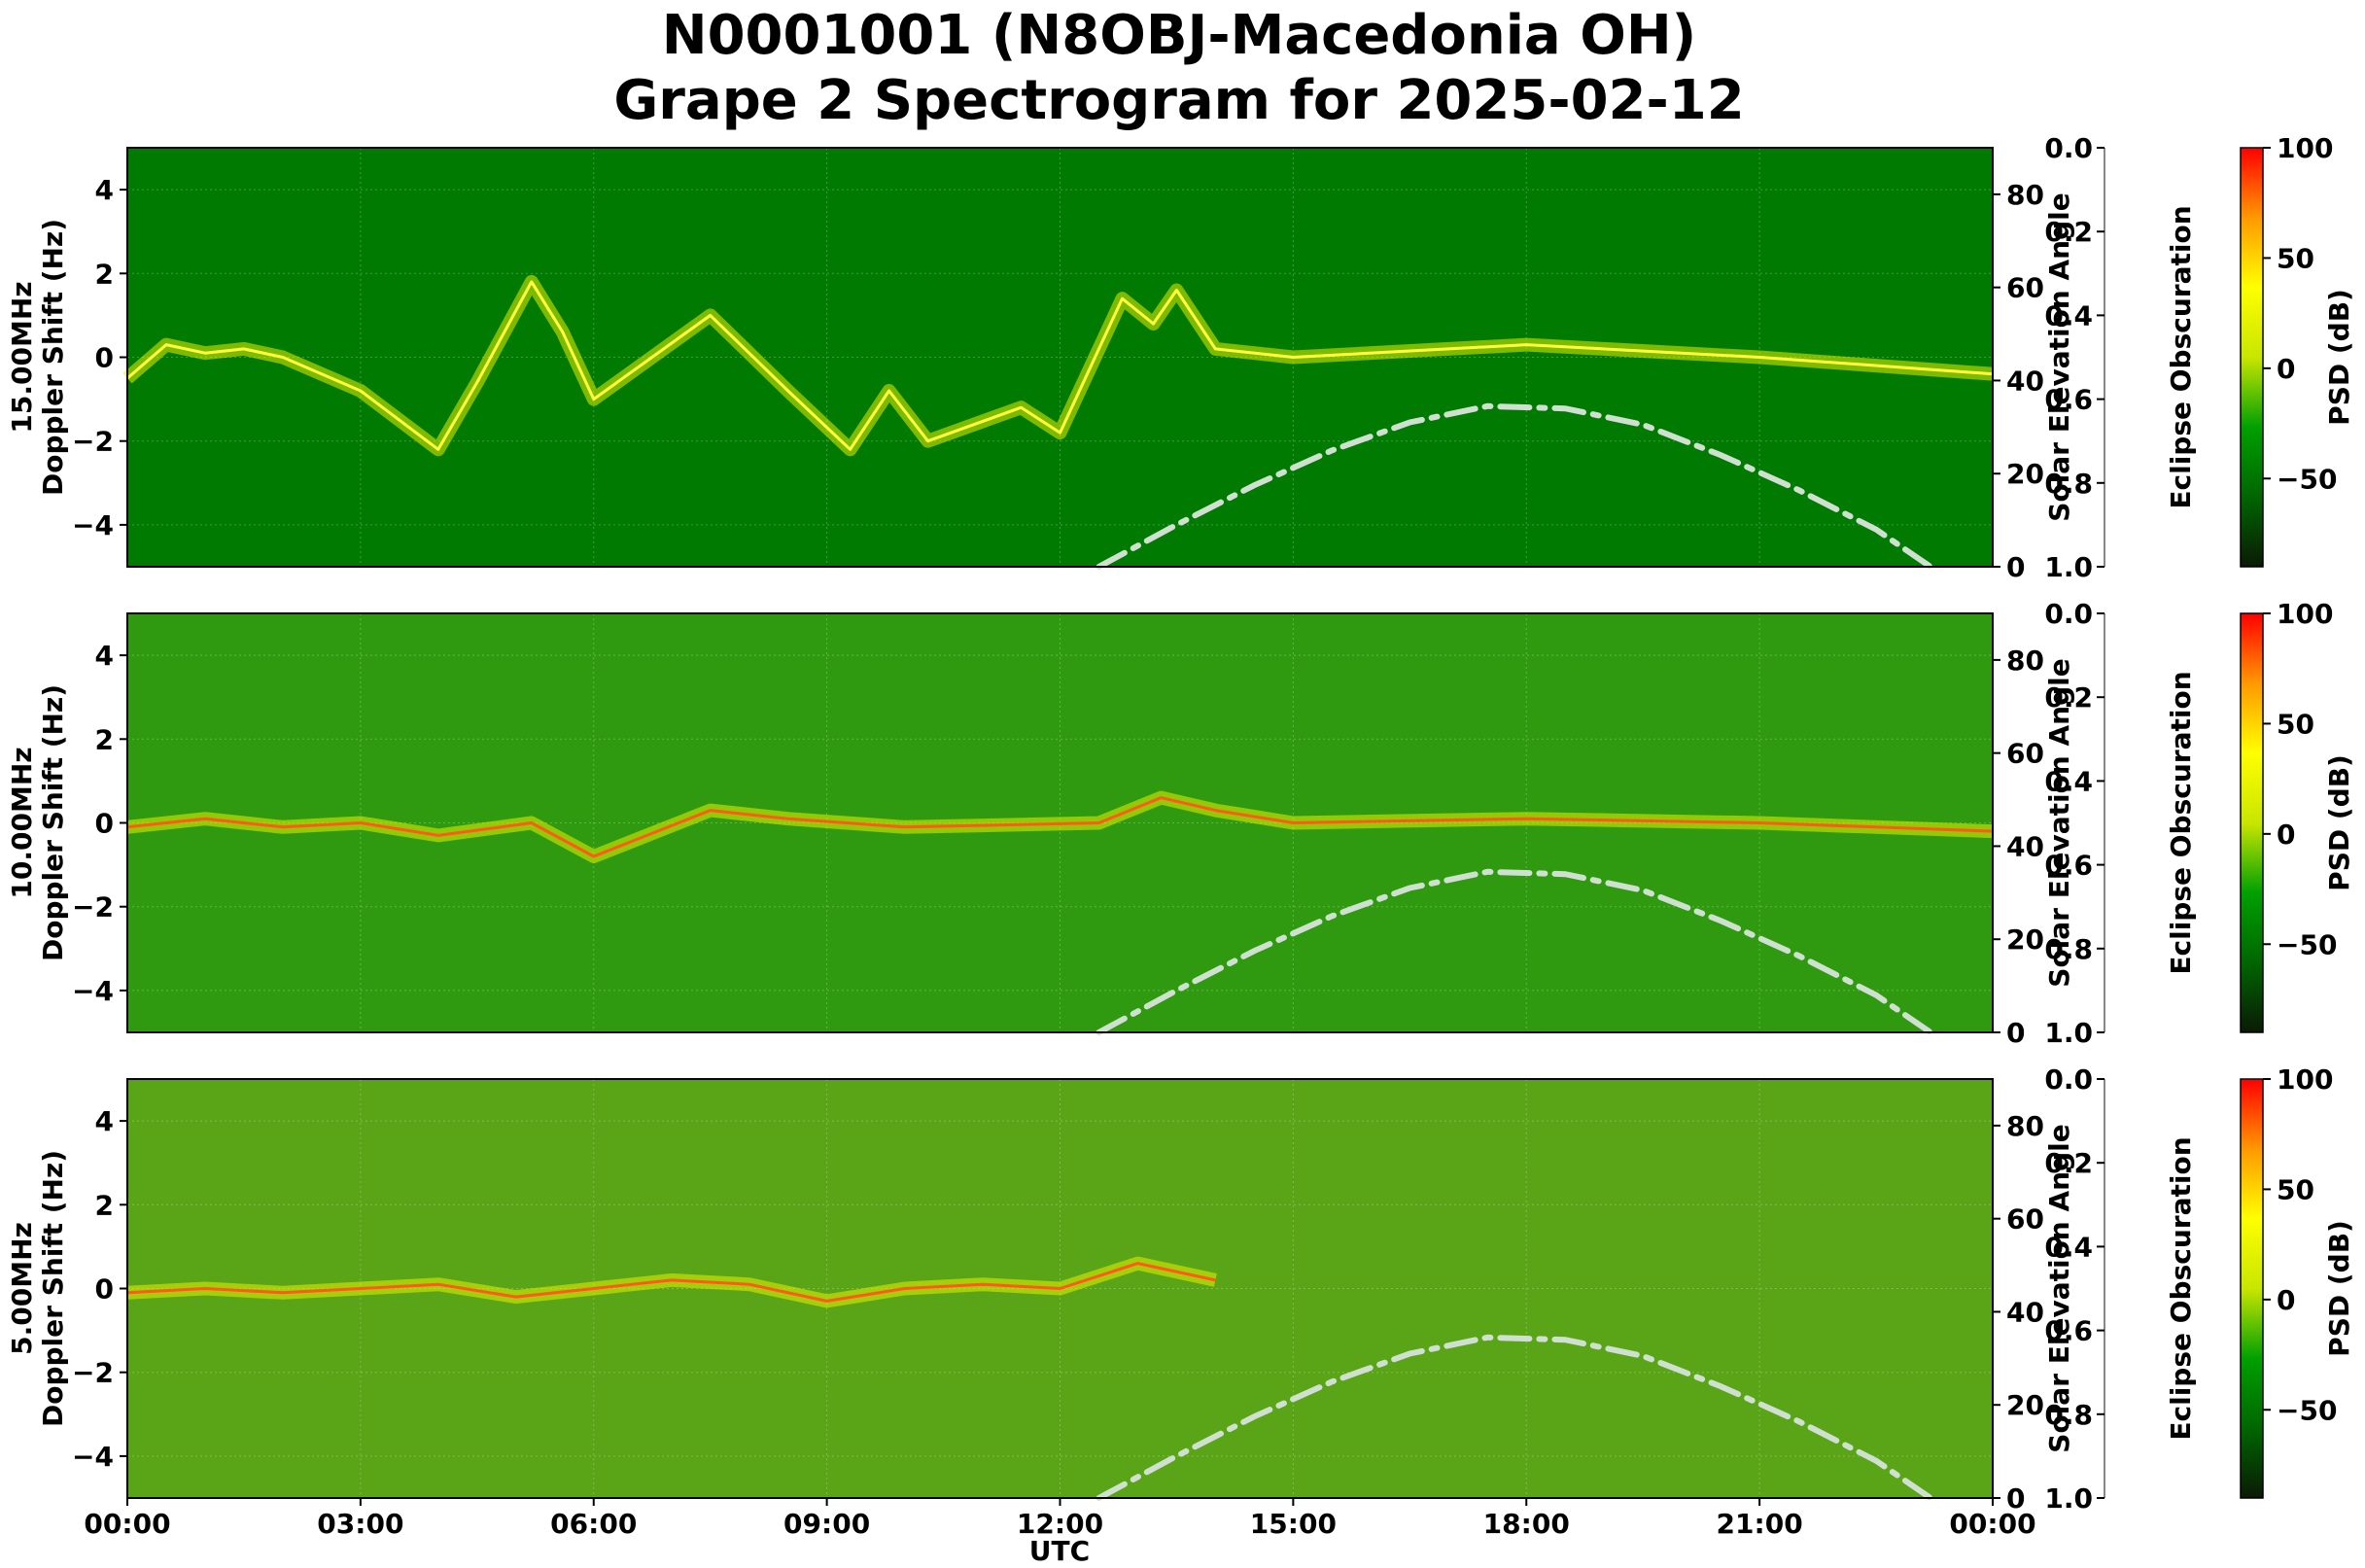  I want to click on x-tick-label: 06:00, so click(593, 1524).